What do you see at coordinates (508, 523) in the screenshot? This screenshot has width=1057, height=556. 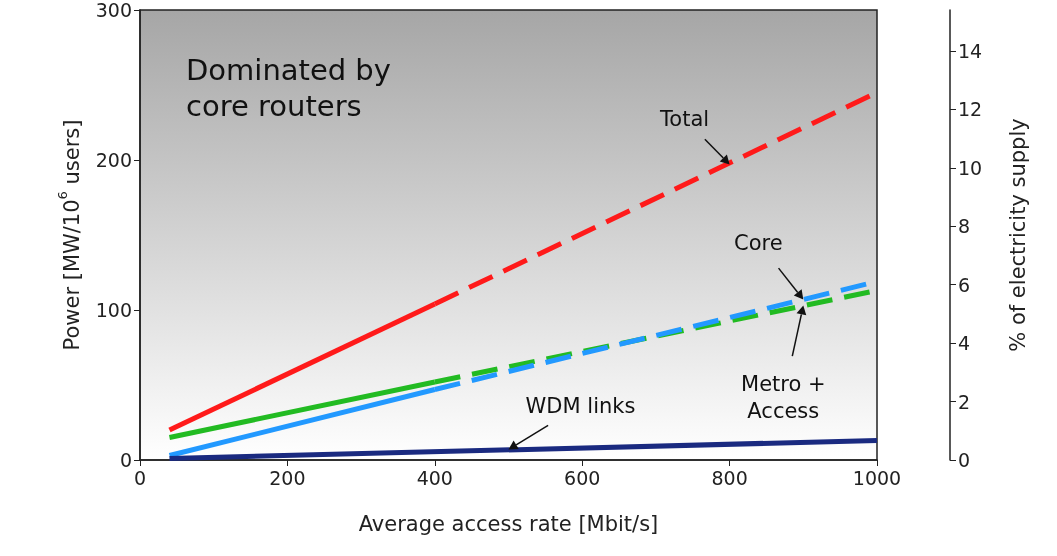 I see `x-axis-title: Average access rate [Mbit/s]` at bounding box center [508, 523].